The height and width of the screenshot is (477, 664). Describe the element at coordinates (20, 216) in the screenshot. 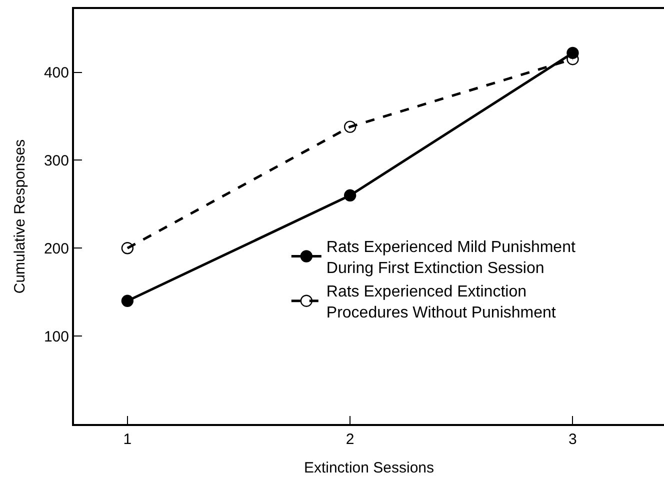

I see `y-axis-title: Cumulative Responses` at that location.